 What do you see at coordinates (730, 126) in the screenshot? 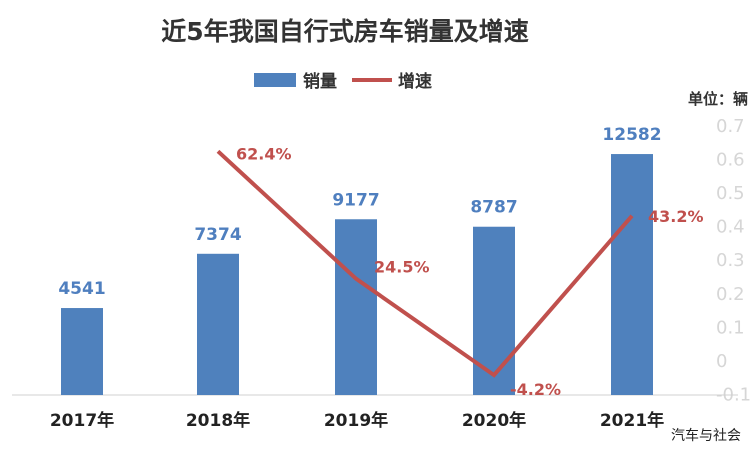
I see `right-tick-label: 0.7` at bounding box center [730, 126].